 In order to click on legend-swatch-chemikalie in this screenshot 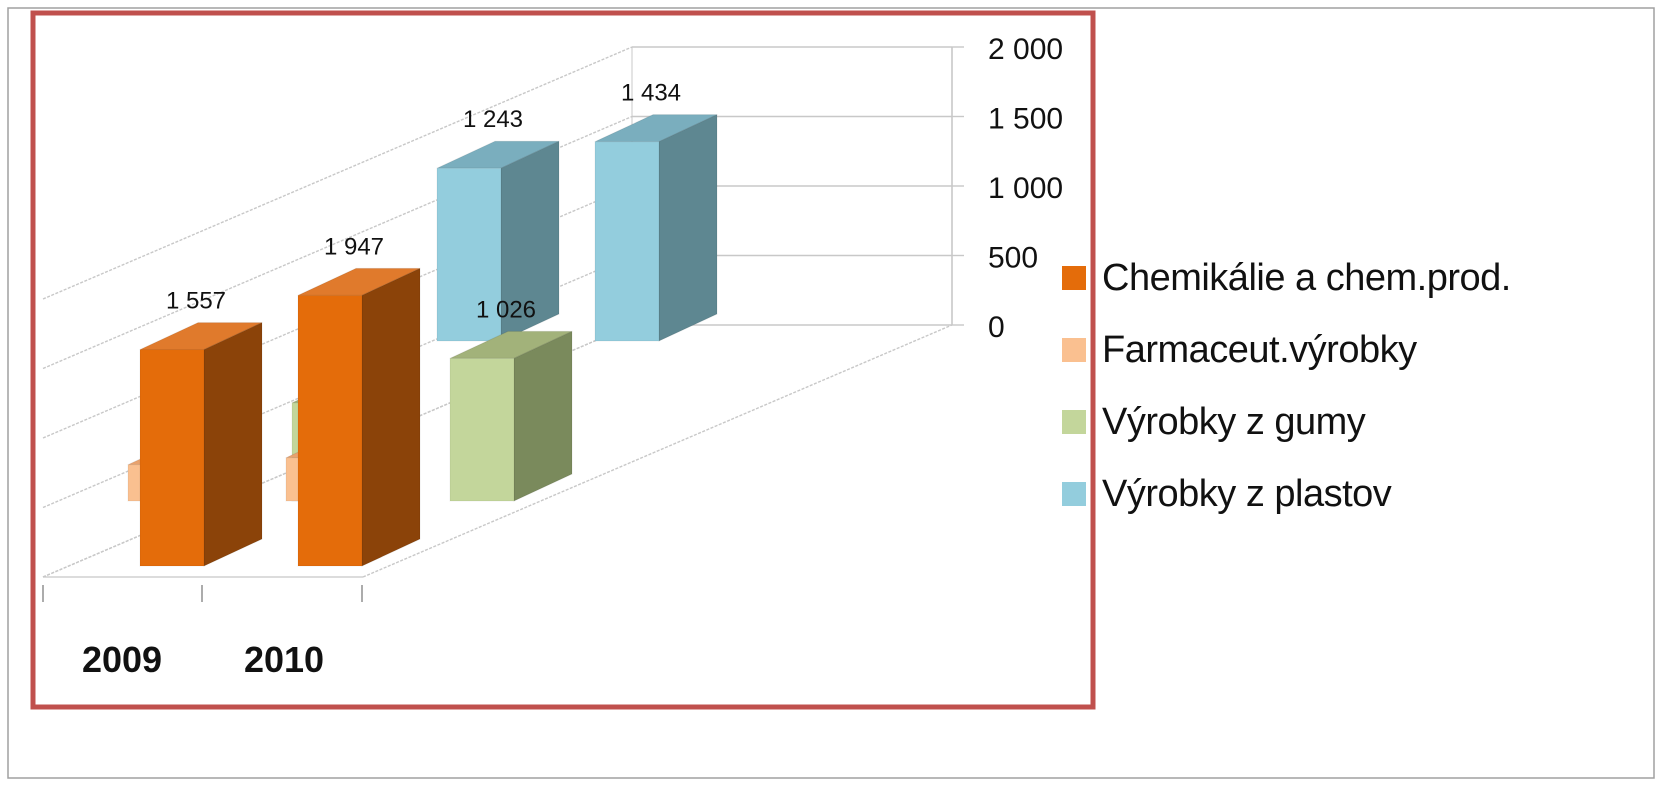, I will do `click(1074, 278)`.